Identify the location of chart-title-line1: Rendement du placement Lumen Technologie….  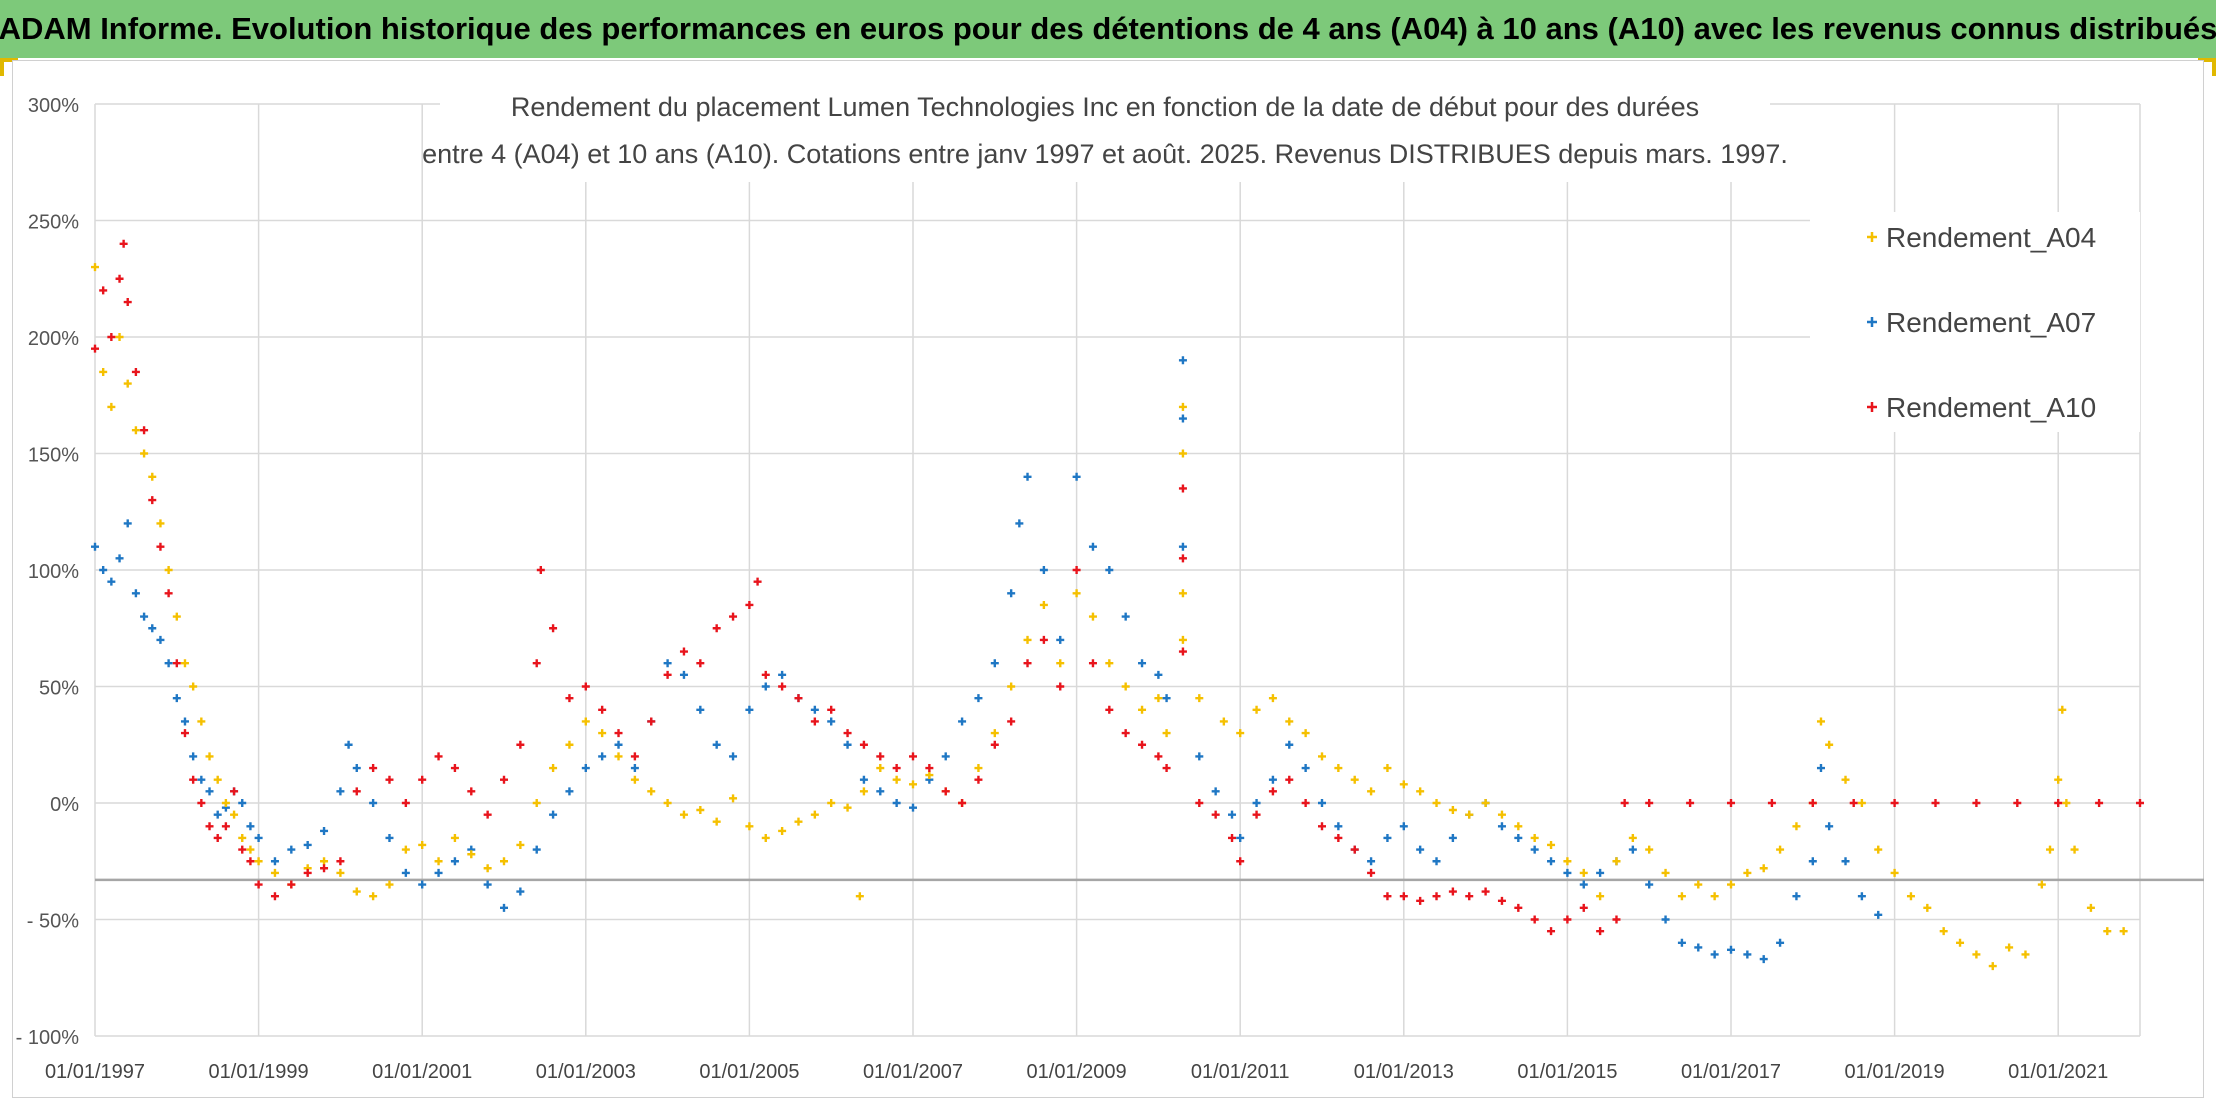
(1105, 107).